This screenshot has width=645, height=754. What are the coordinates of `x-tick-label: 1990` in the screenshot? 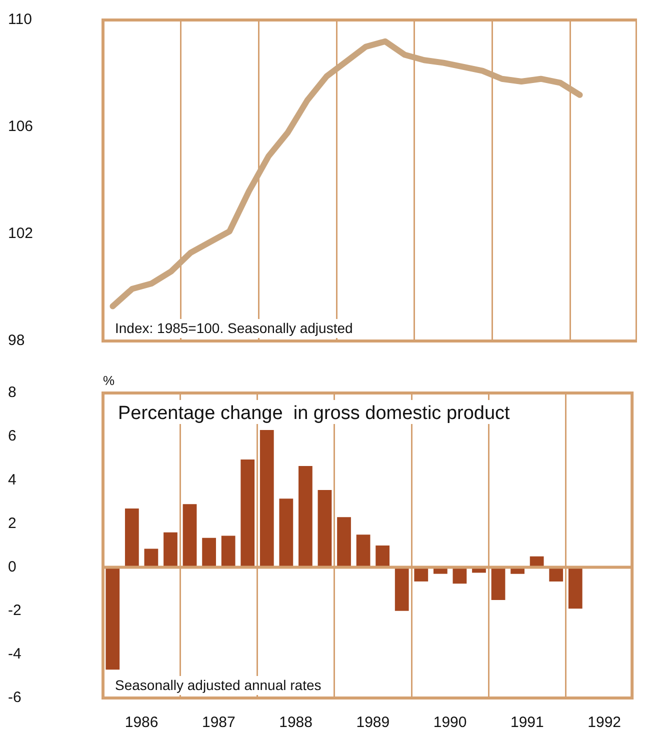 It's located at (450, 723).